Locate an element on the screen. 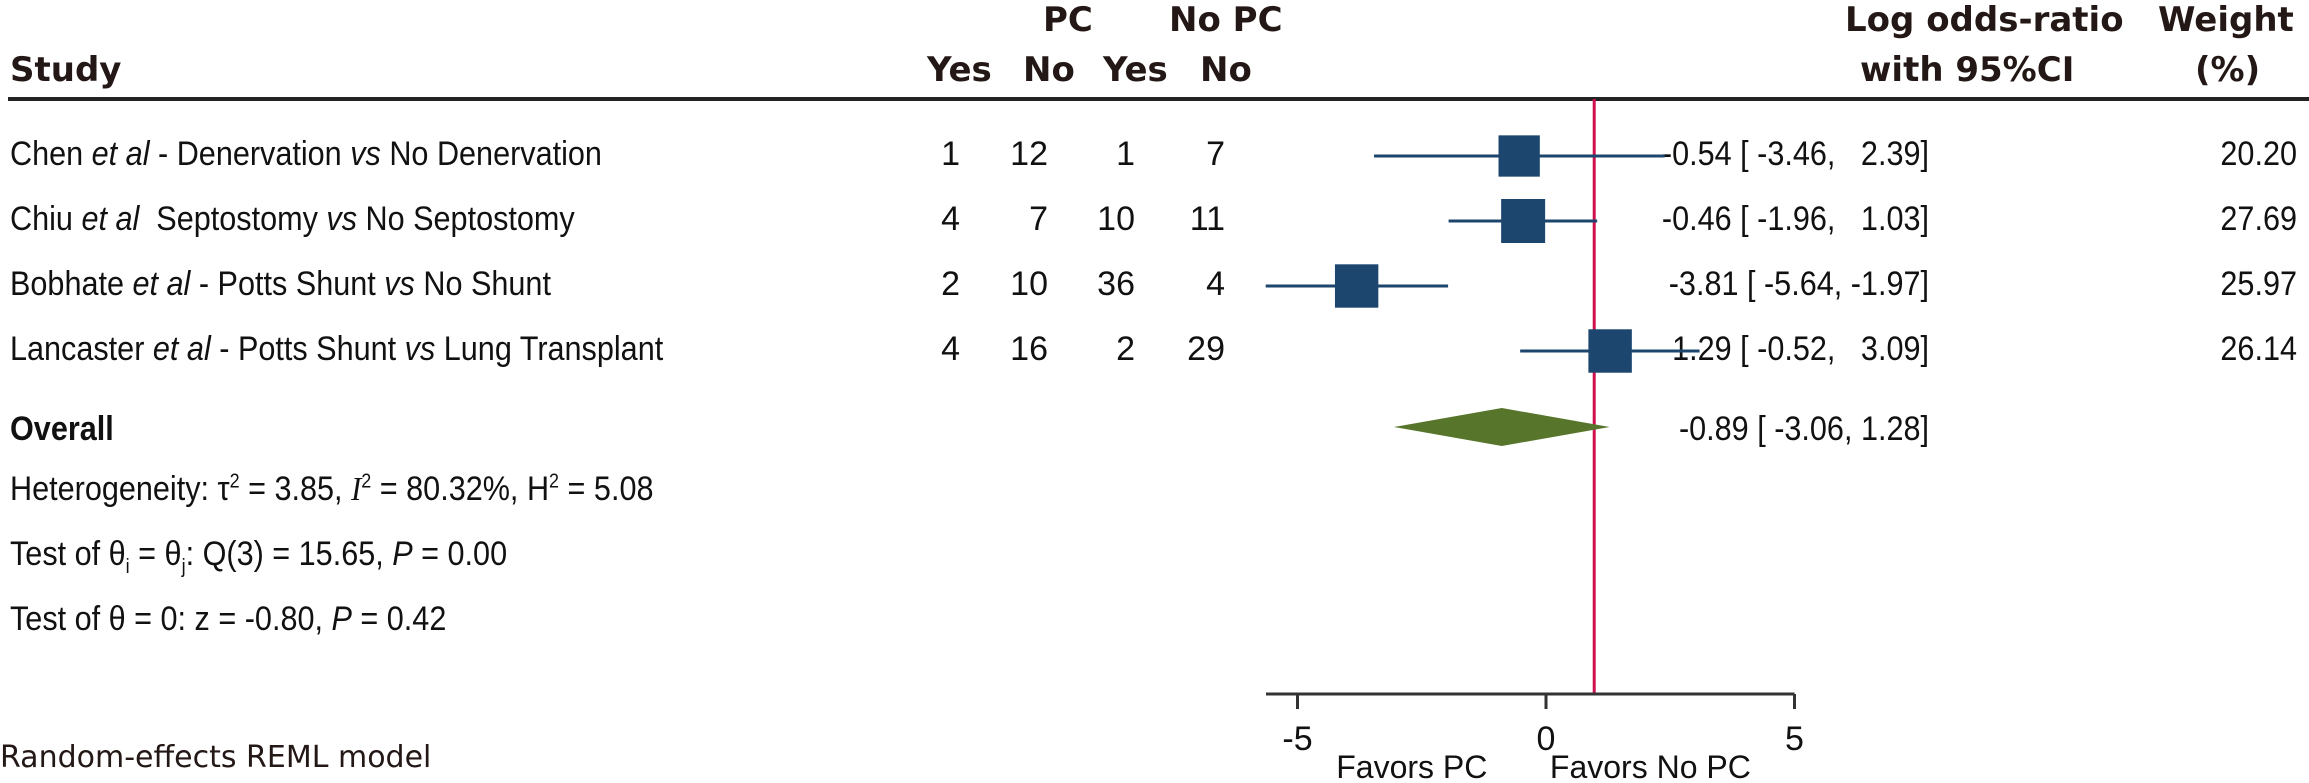 This screenshot has width=2309, height=783. study-comparison-b: No Shunt is located at coordinates (487, 284).